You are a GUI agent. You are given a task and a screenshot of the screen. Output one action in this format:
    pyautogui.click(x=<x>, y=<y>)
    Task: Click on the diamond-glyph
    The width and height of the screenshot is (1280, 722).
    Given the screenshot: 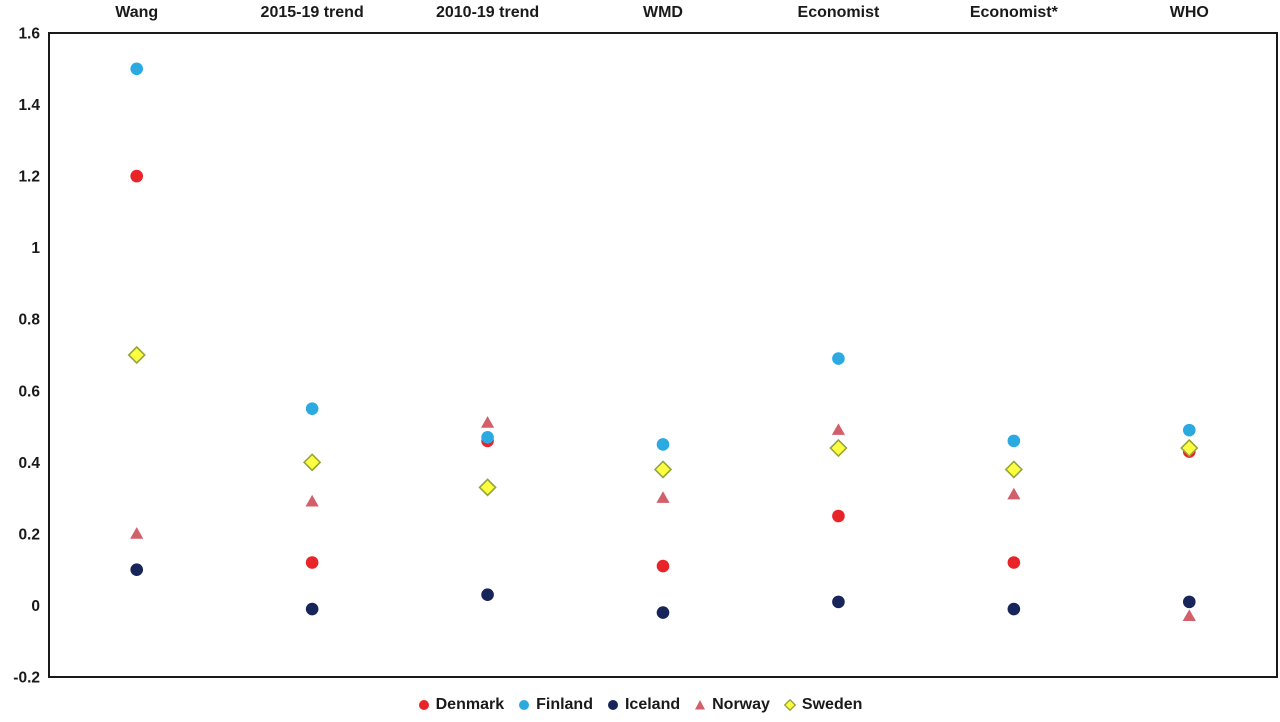 What is the action you would take?
    pyautogui.click(x=789, y=705)
    